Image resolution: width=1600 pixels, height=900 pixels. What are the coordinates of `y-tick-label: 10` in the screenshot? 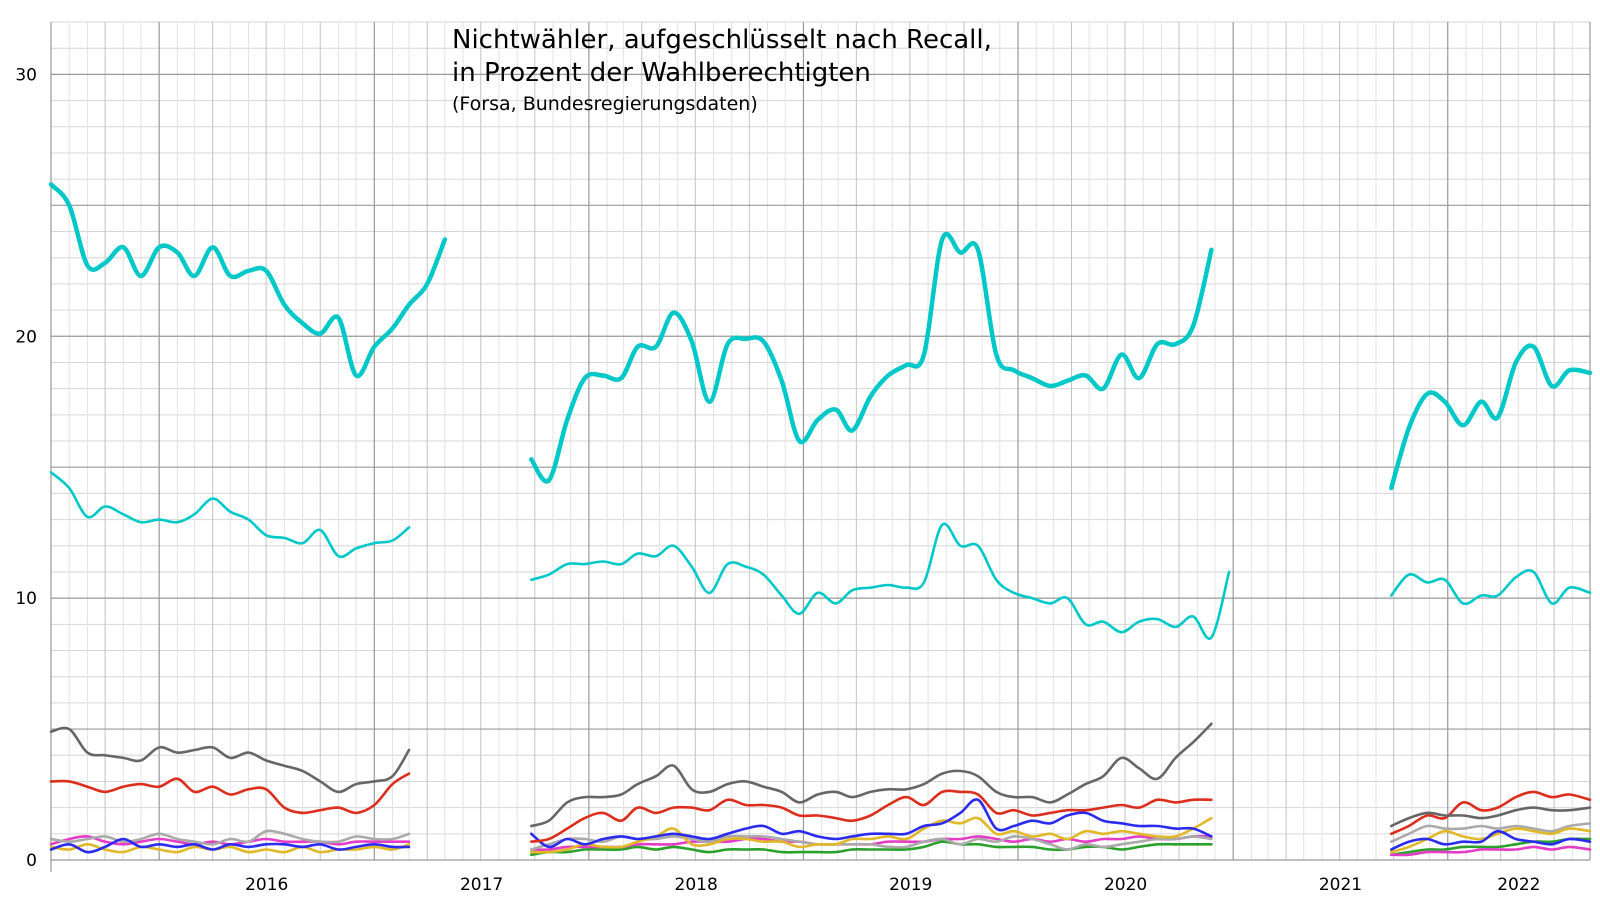 It's located at (26, 599).